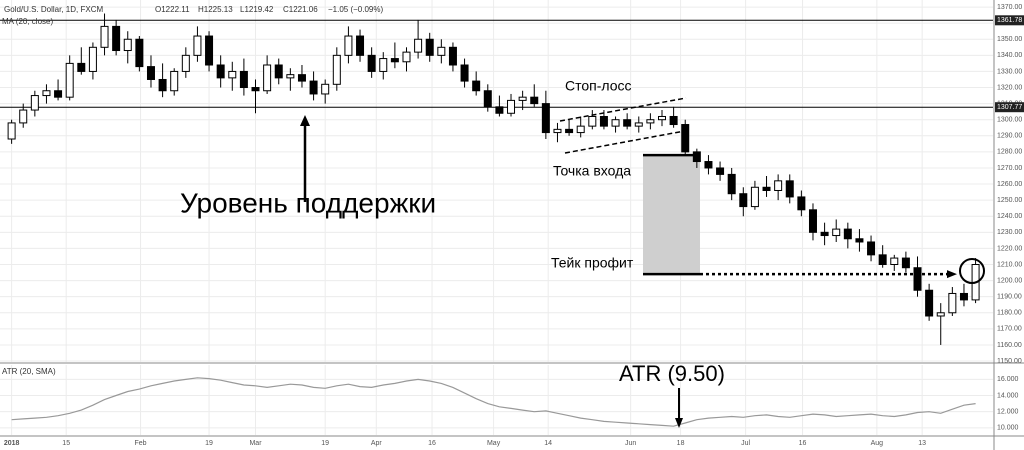 The image size is (1024, 450). Describe the element at coordinates (215, 9) in the screenshot. I see `ohlc-high: H1225.13` at that location.